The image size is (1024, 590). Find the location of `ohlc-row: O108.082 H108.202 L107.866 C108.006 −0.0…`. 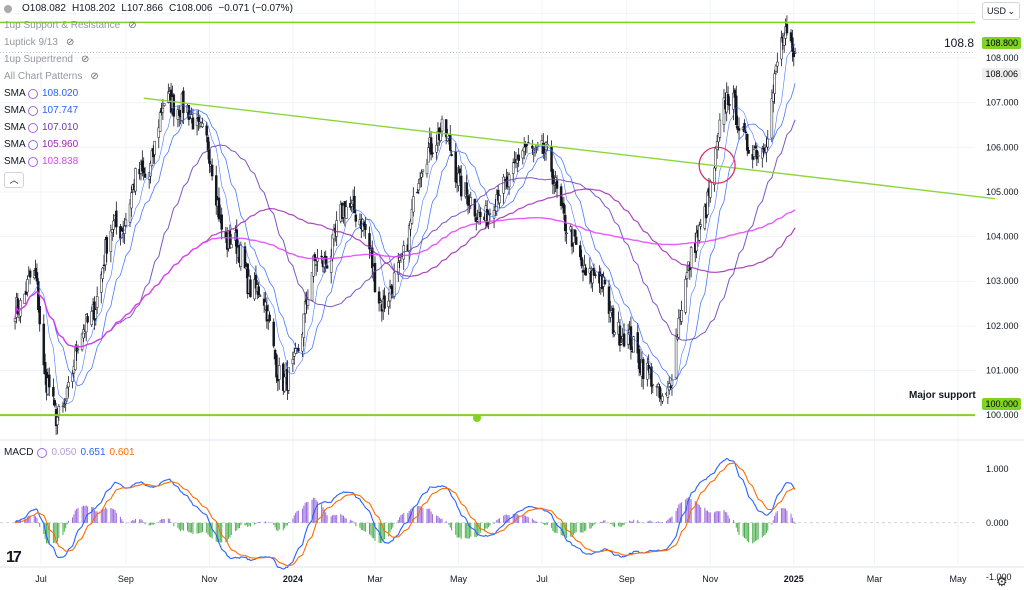

ohlc-row: O108.082 H108.202 L107.866 C108.006 −0.0… is located at coordinates (149, 8).